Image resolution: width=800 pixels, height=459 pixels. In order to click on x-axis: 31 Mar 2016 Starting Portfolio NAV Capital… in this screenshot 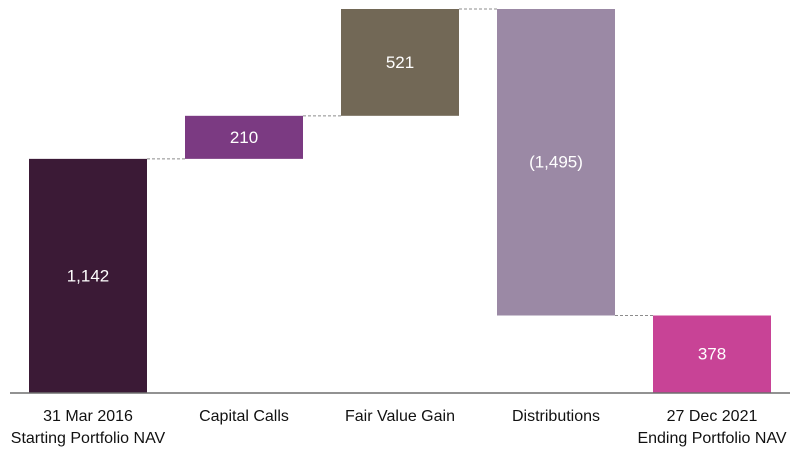, I will do `click(400, 419)`.